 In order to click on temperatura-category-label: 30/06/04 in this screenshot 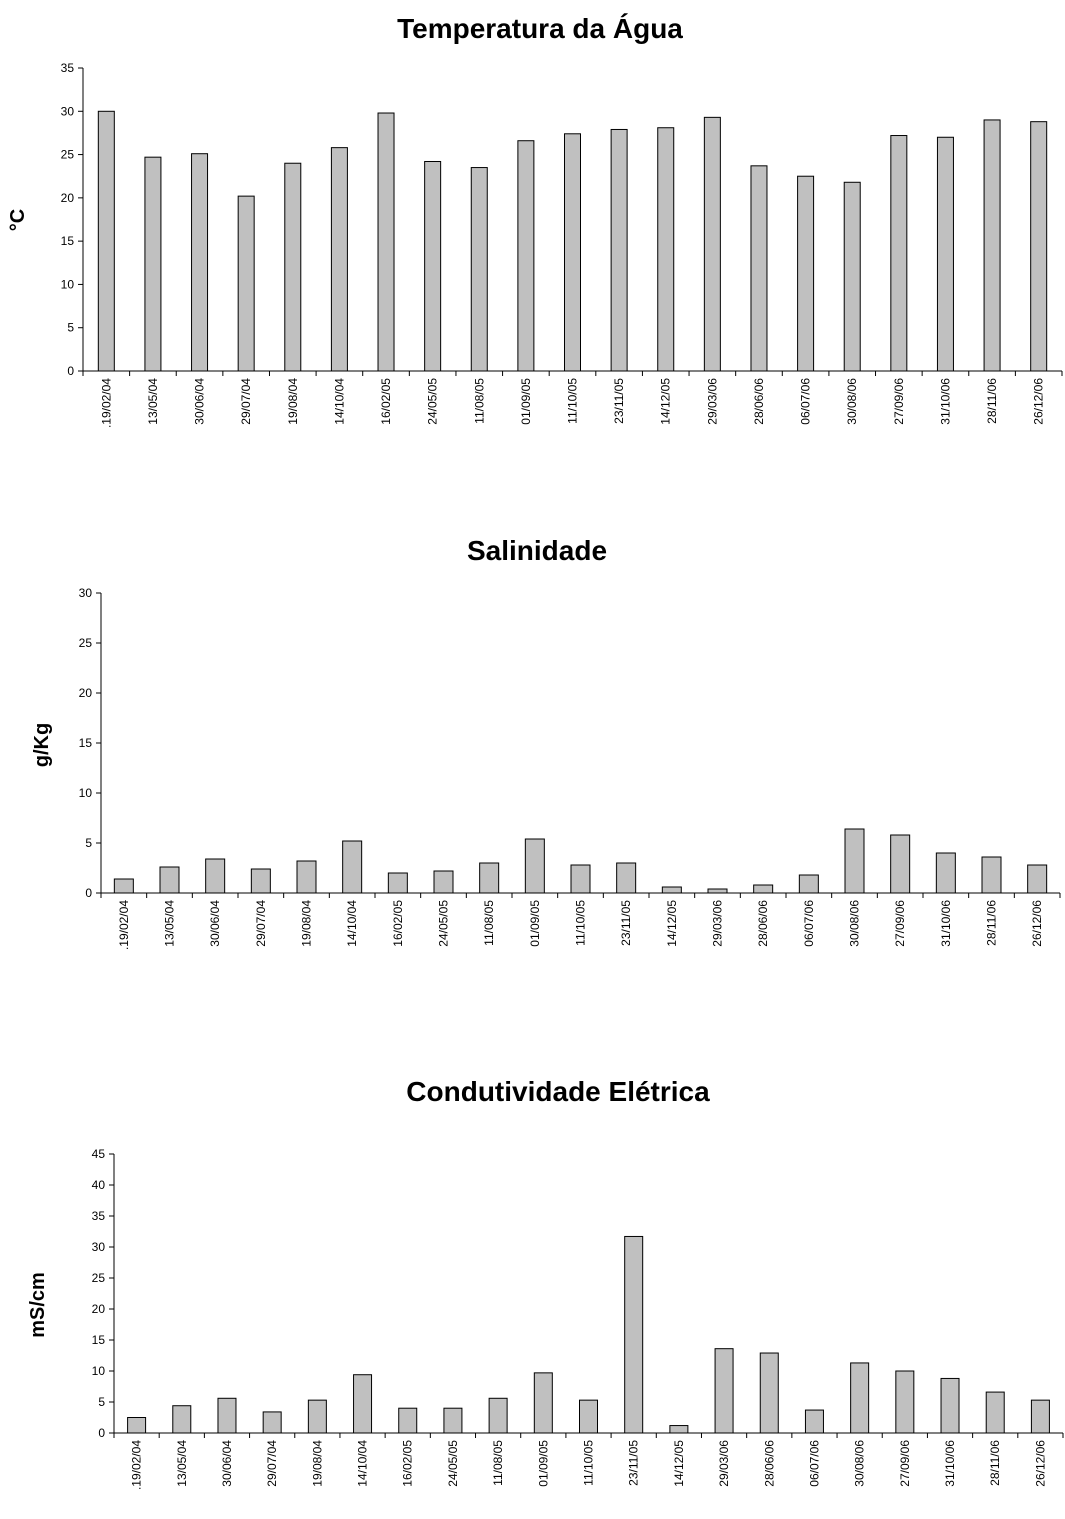, I will do `click(200, 401)`.